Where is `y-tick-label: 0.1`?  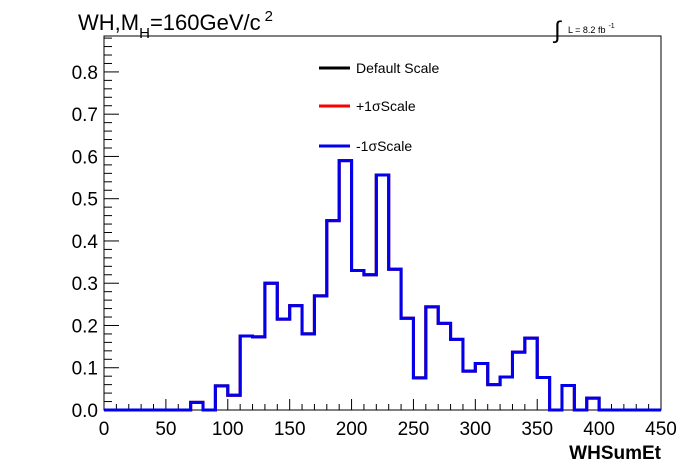 y-tick-label: 0.1 is located at coordinates (85, 369).